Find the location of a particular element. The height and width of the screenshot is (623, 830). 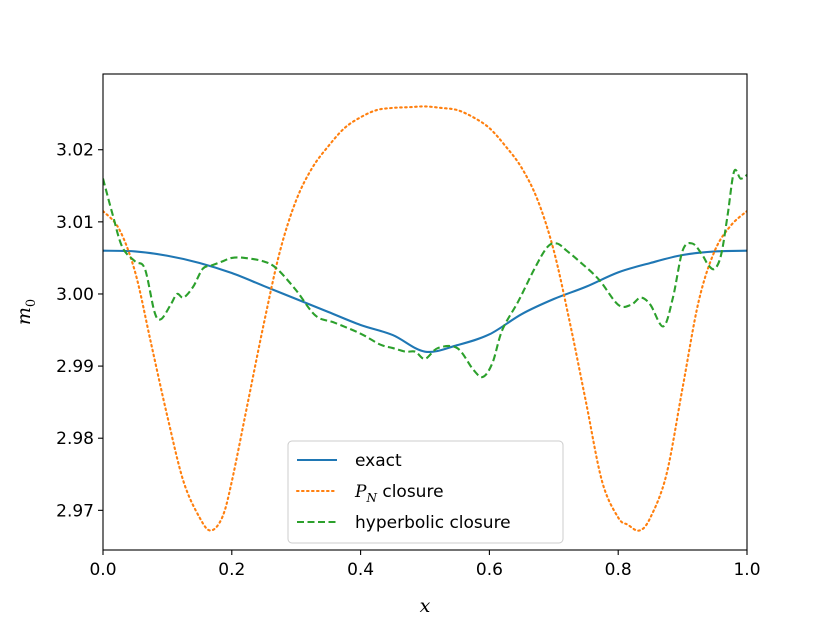

y-tick-label: 2.97 is located at coordinates (75, 511).